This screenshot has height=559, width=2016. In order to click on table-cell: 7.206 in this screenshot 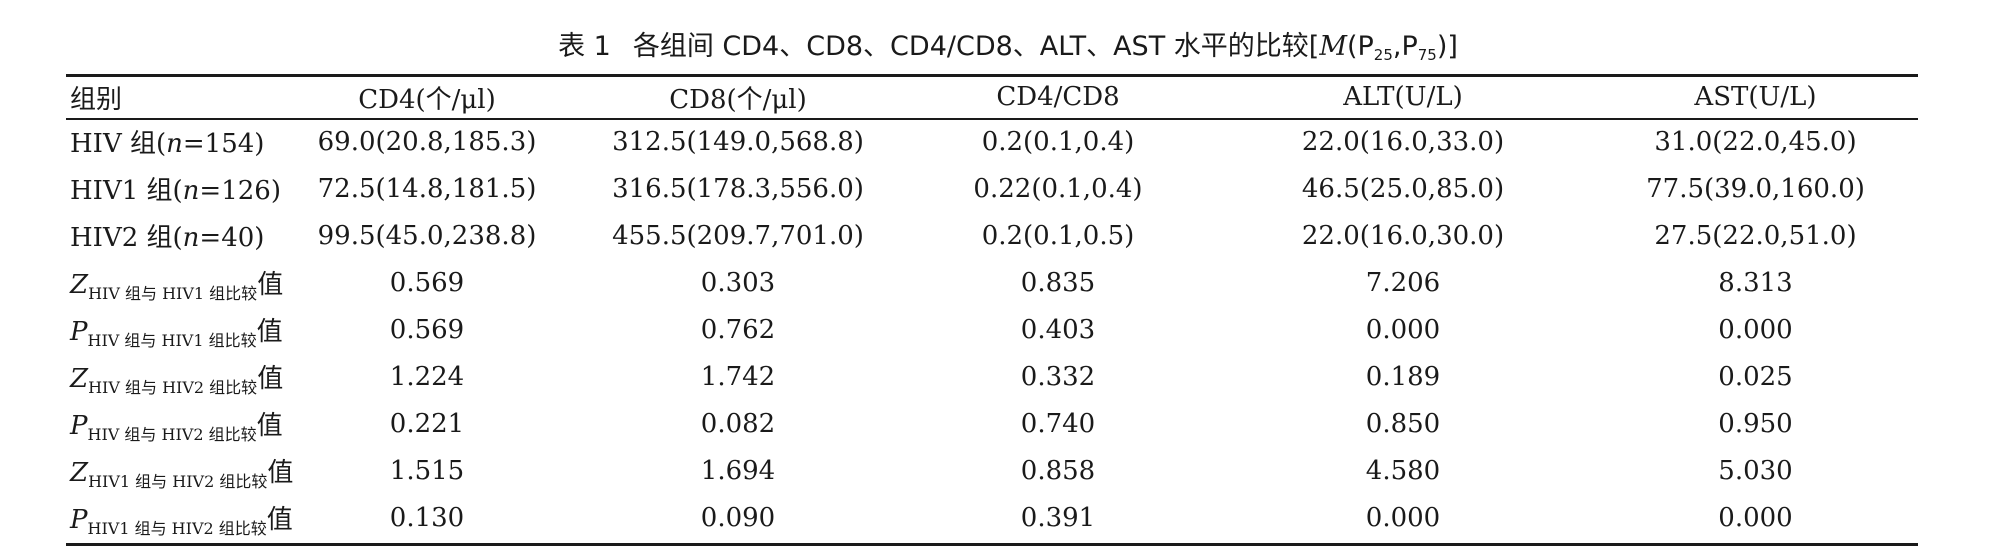, I will do `click(1403, 282)`.